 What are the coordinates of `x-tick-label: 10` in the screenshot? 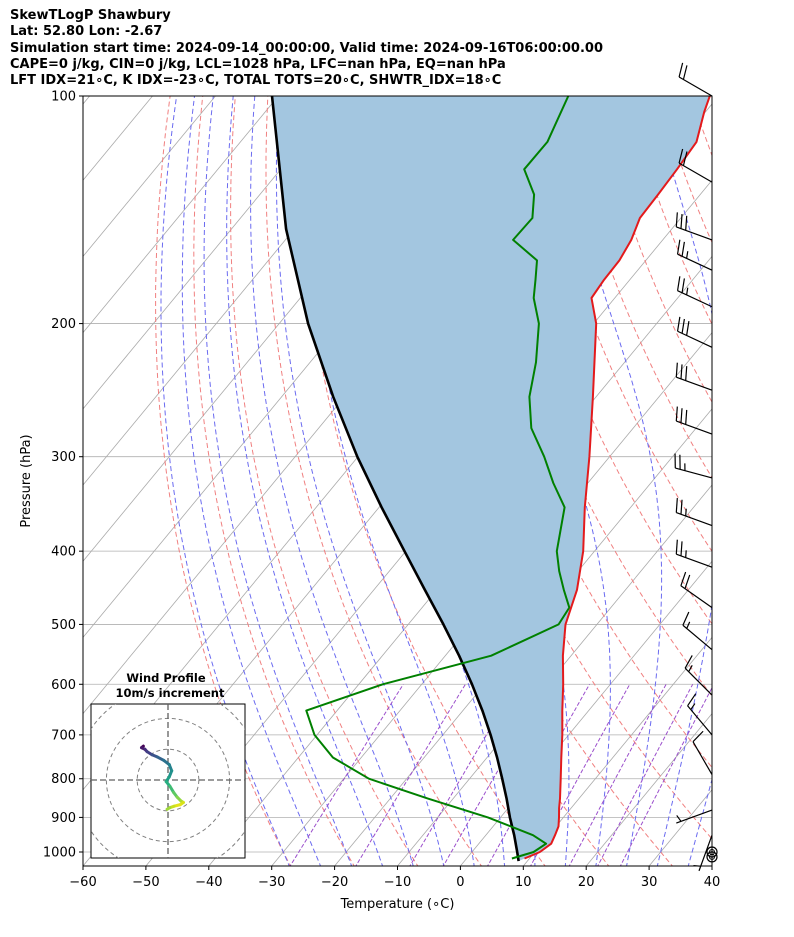 It's located at (523, 882).